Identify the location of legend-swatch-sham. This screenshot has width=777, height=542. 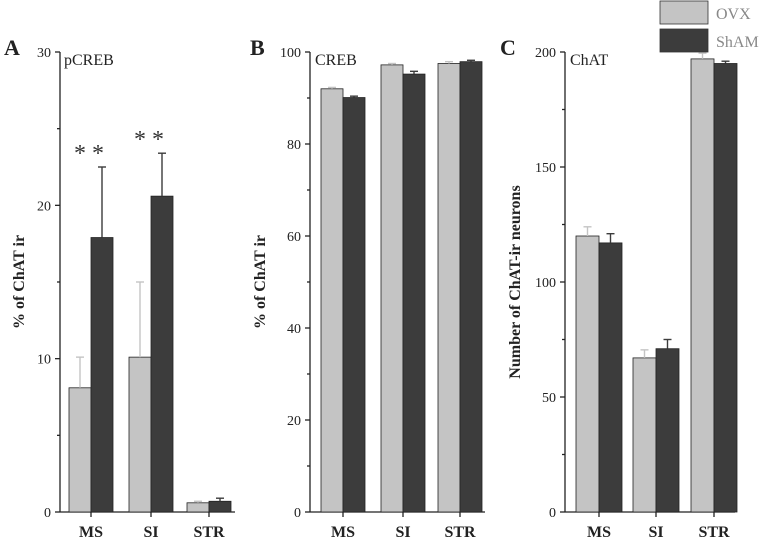
(684, 40).